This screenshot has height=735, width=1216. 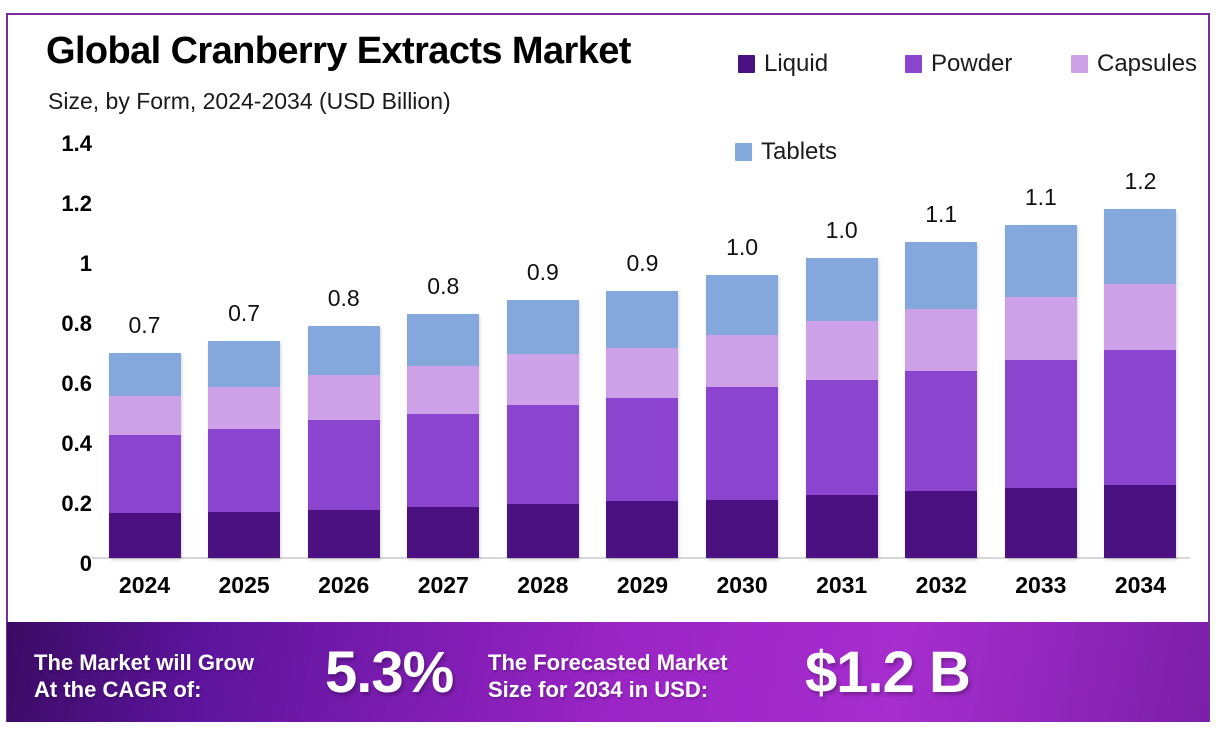 I want to click on bar-column: 1.2, so click(x=1140, y=354).